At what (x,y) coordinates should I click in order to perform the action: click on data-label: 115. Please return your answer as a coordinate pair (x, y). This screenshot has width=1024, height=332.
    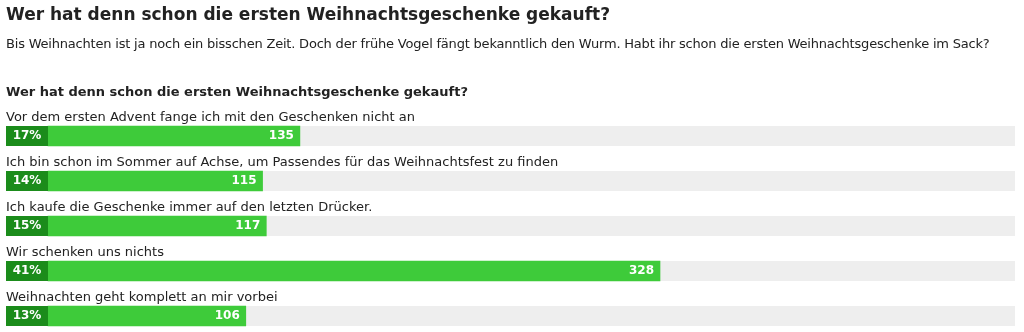
    Looking at the image, I should click on (244, 180).